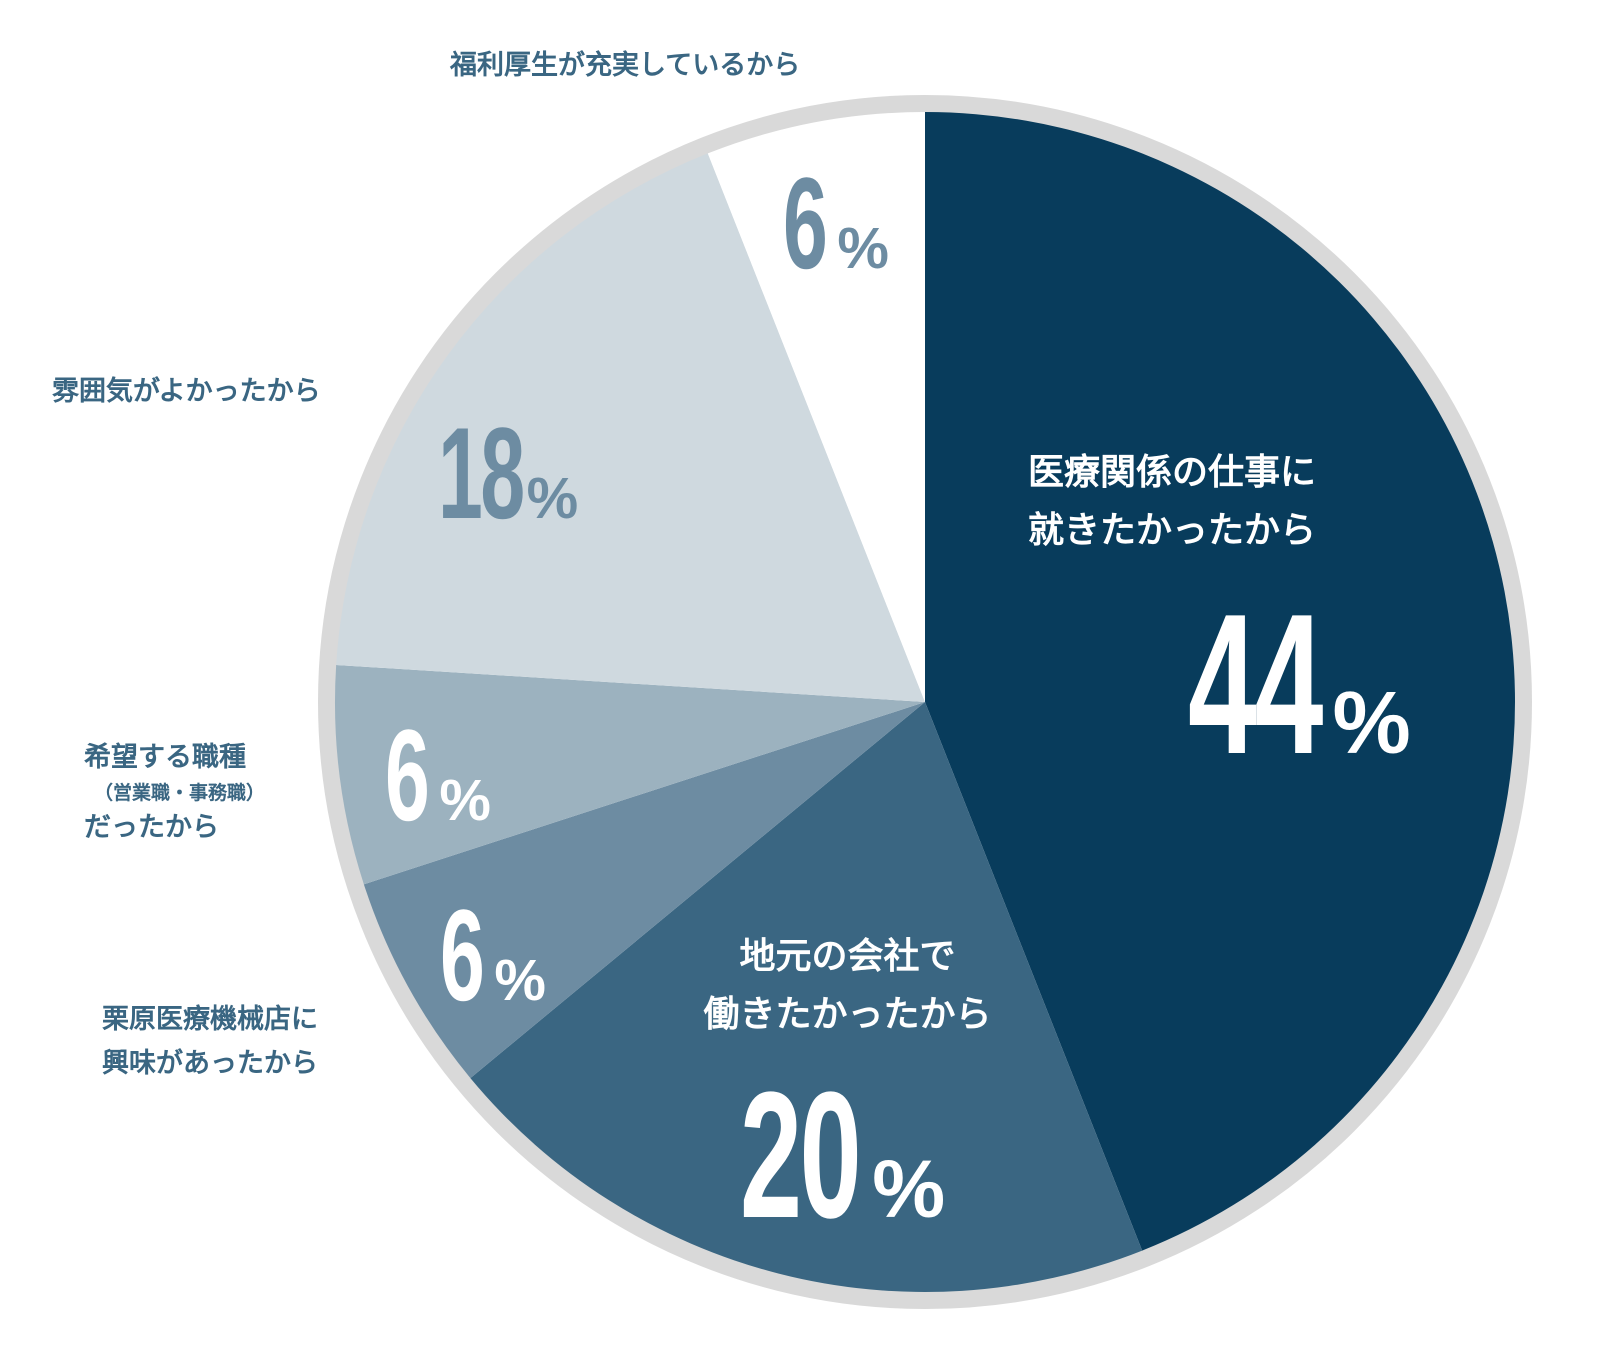  I want to click on label-line: 雰囲気がよかったから, so click(186, 391).